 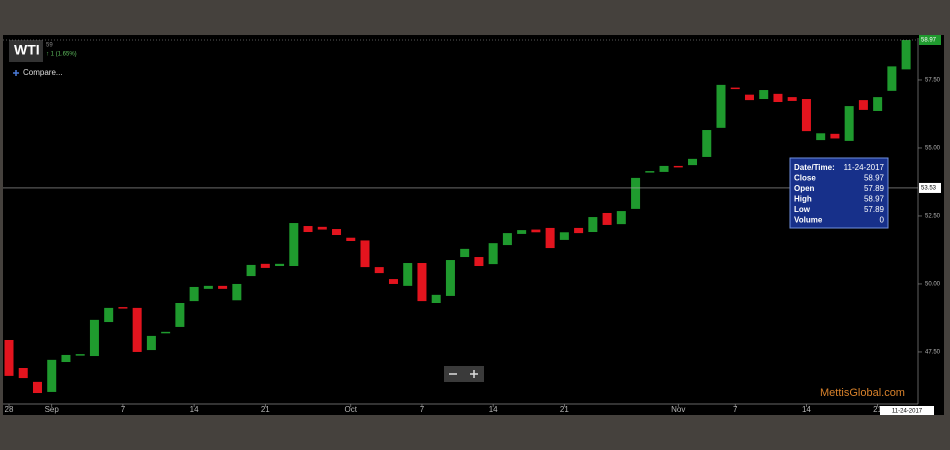 What do you see at coordinates (933, 353) in the screenshot?
I see `y-tick-label: 47.50` at bounding box center [933, 353].